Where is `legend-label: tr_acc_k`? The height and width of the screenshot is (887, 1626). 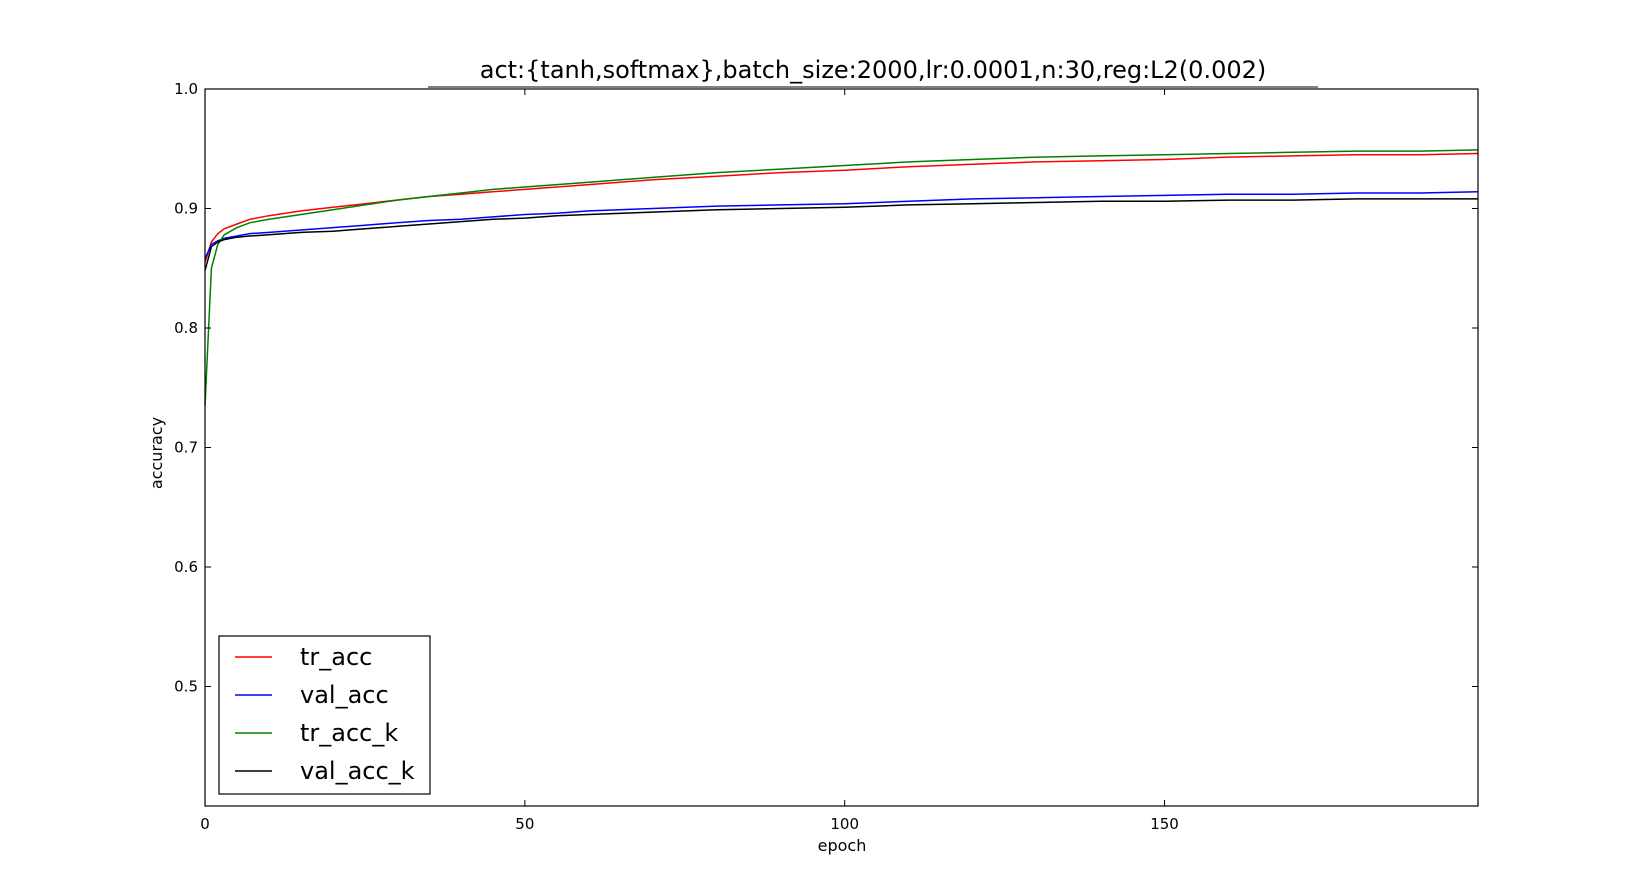 legend-label: tr_acc_k is located at coordinates (349, 733).